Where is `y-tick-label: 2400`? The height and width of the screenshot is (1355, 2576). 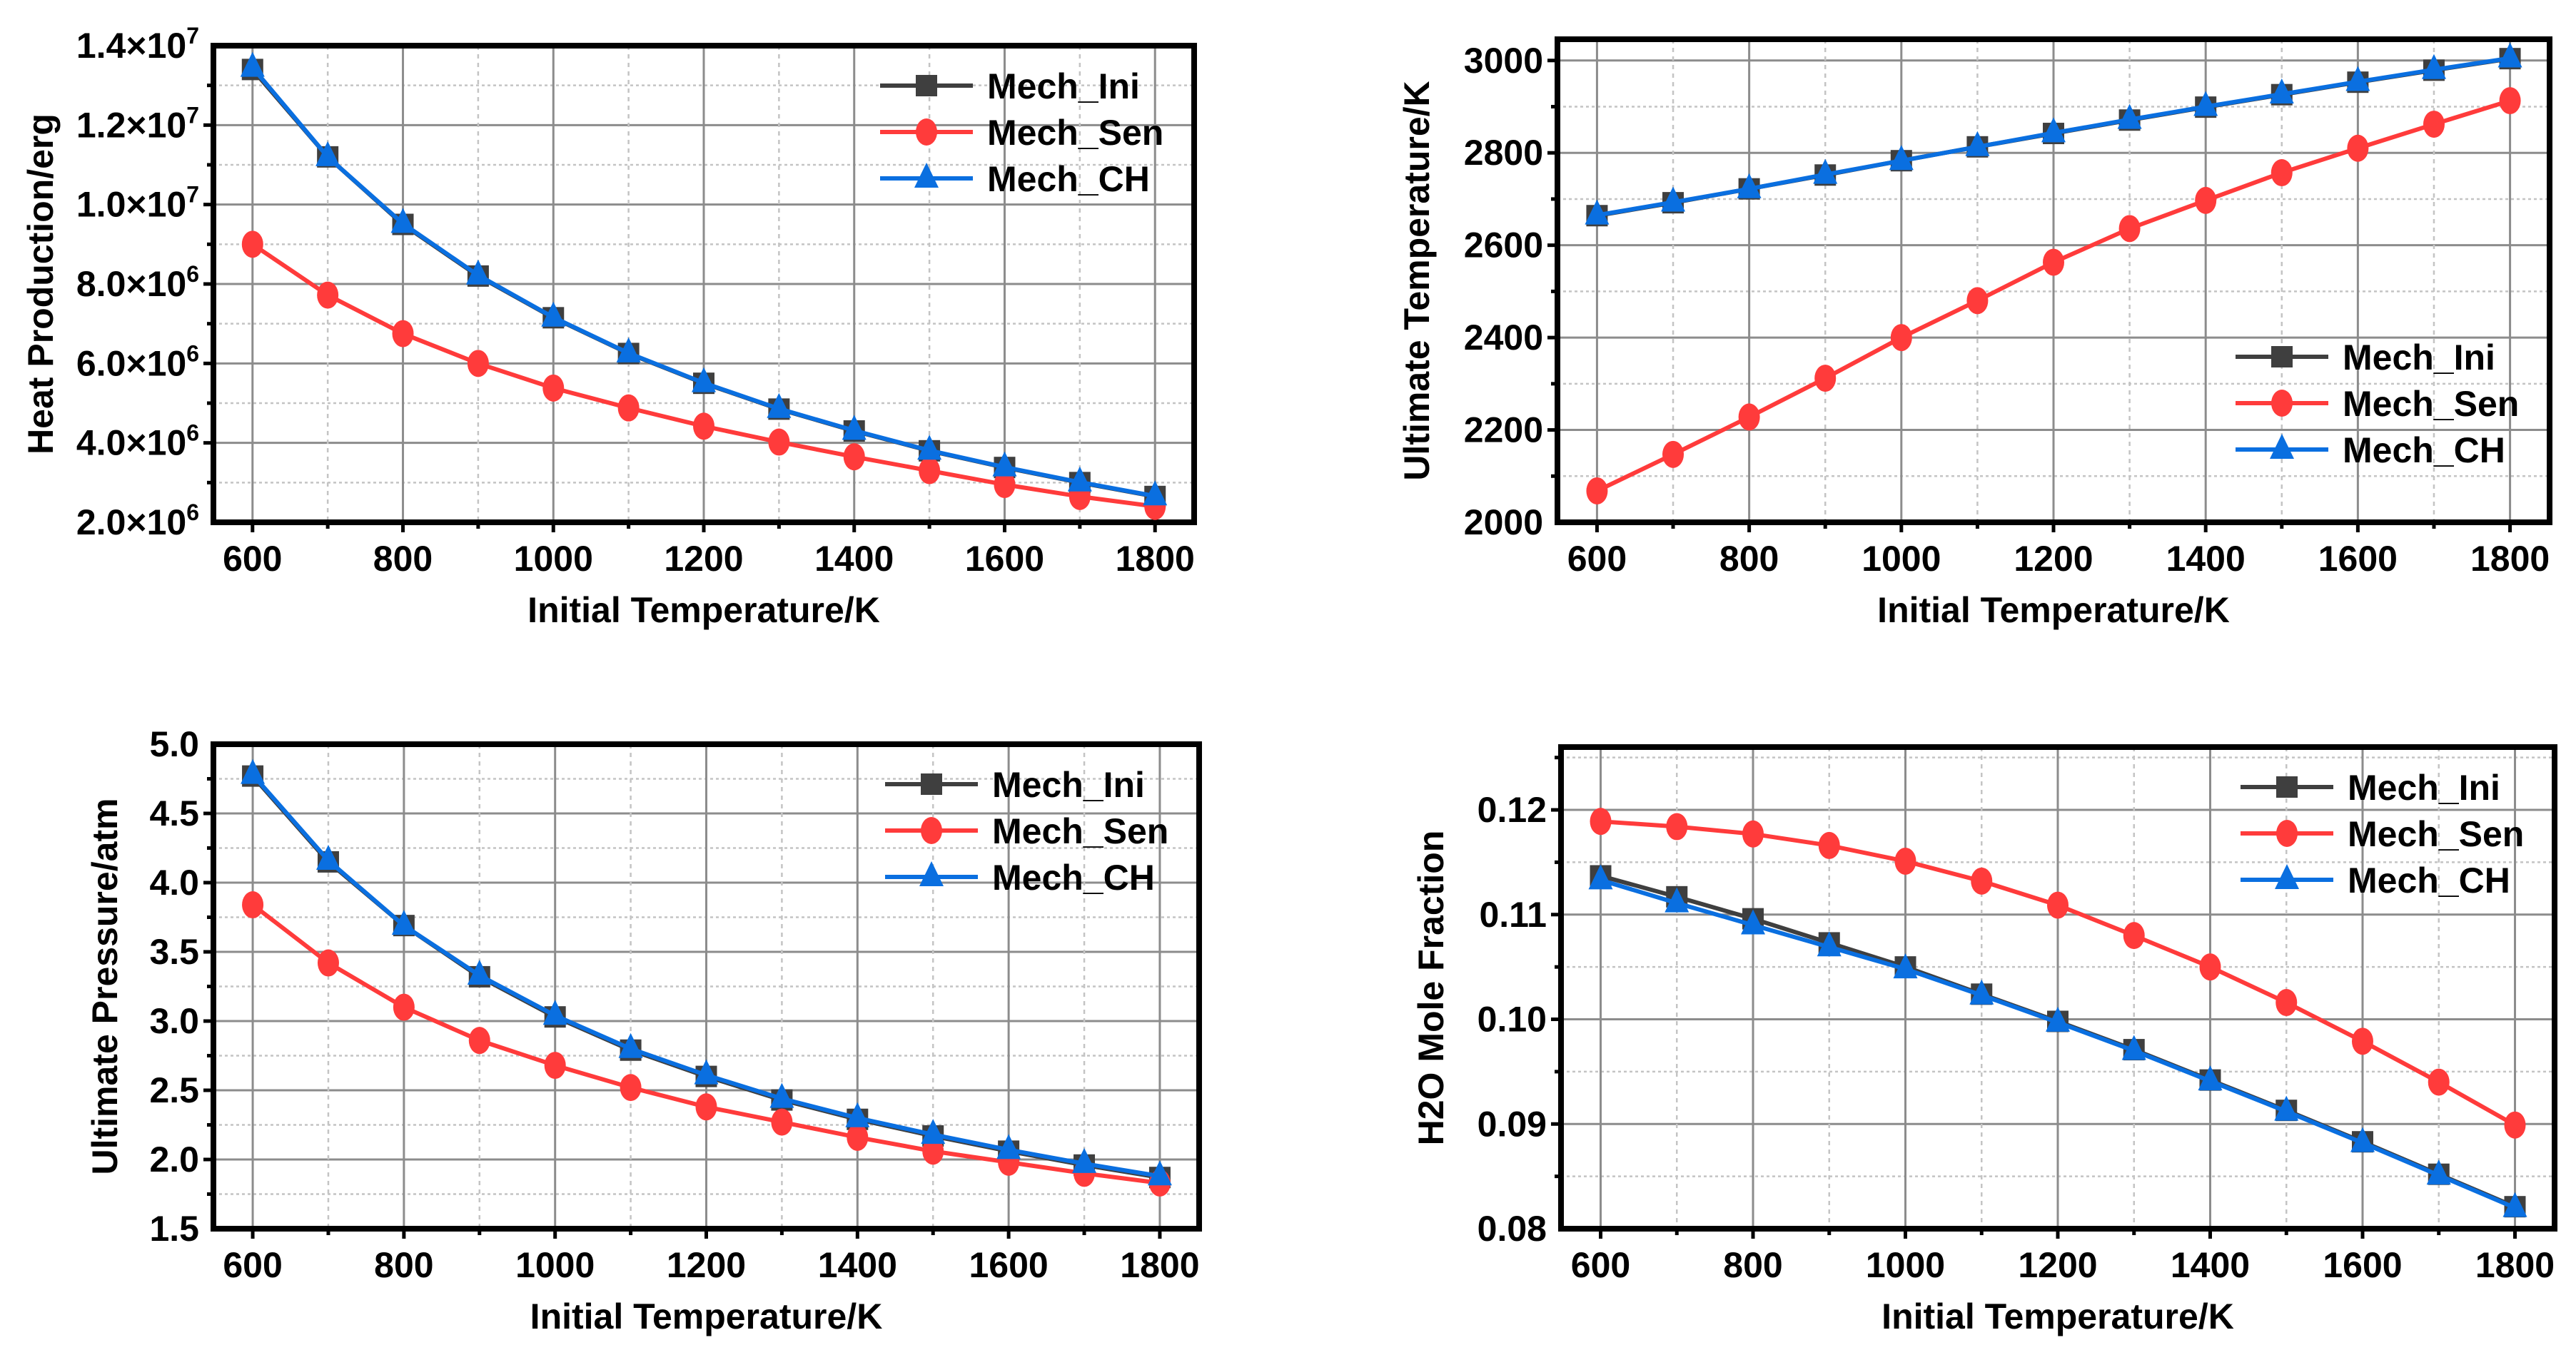
y-tick-label: 2400 is located at coordinates (1503, 337).